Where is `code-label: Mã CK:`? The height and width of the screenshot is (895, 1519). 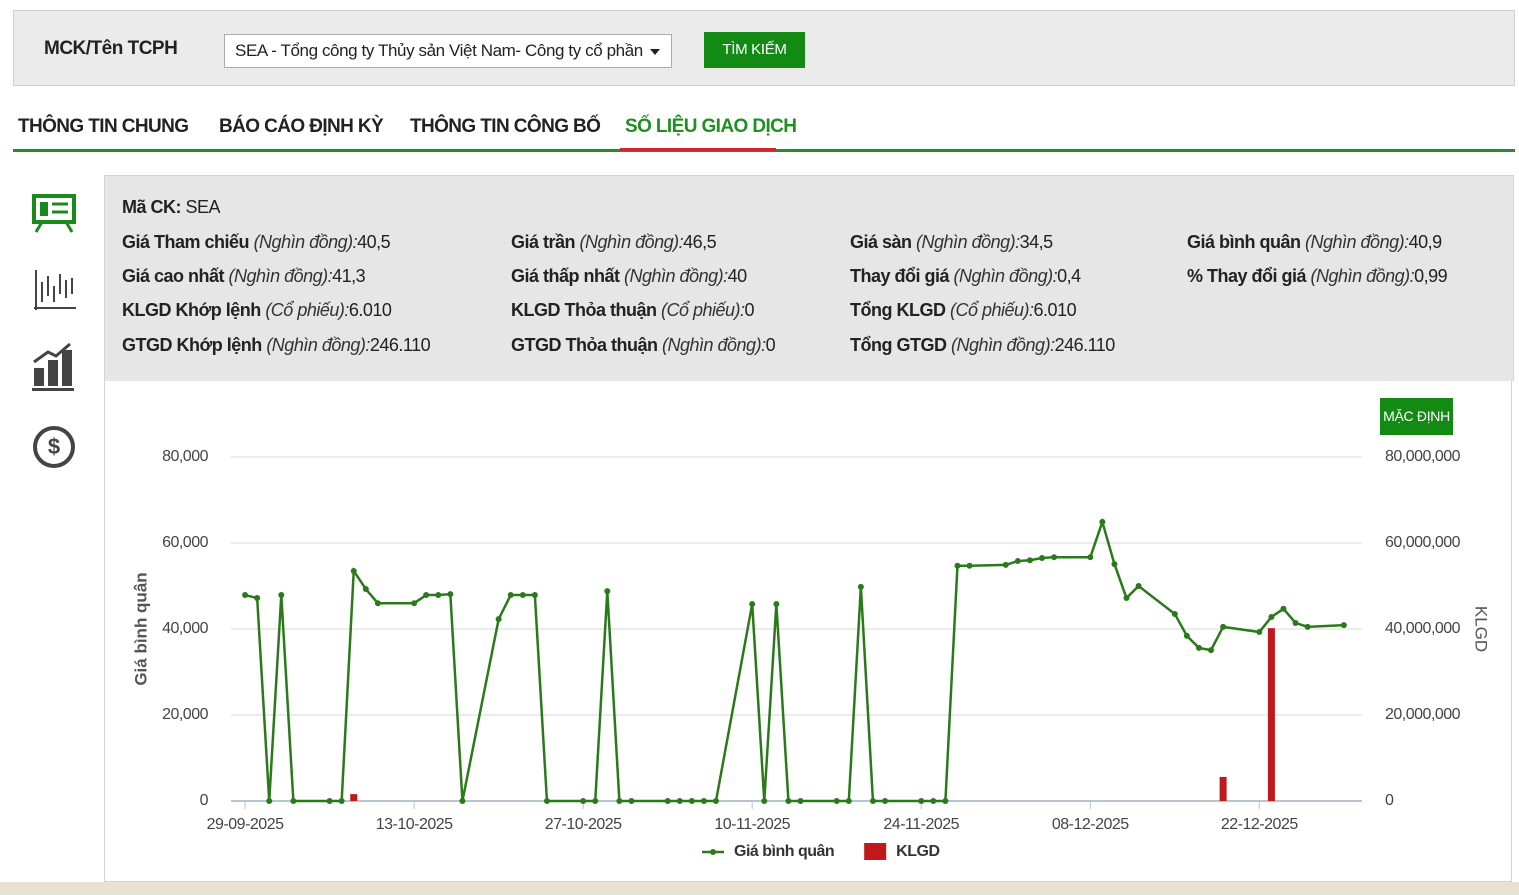
code-label: Mã CK: is located at coordinates (152, 207).